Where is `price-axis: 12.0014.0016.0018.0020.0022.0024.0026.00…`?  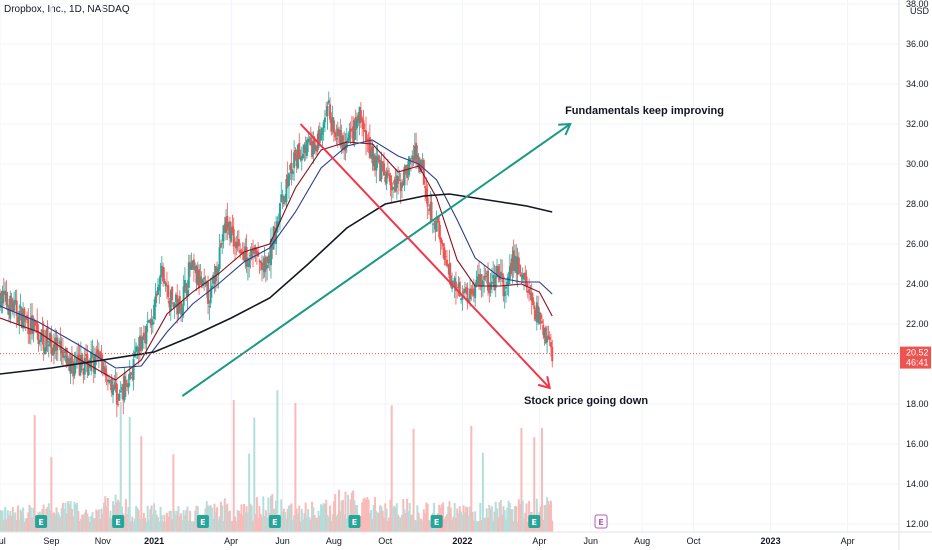
price-axis: 12.0014.0016.0018.0020.0022.0024.0026.00… is located at coordinates (914, 275).